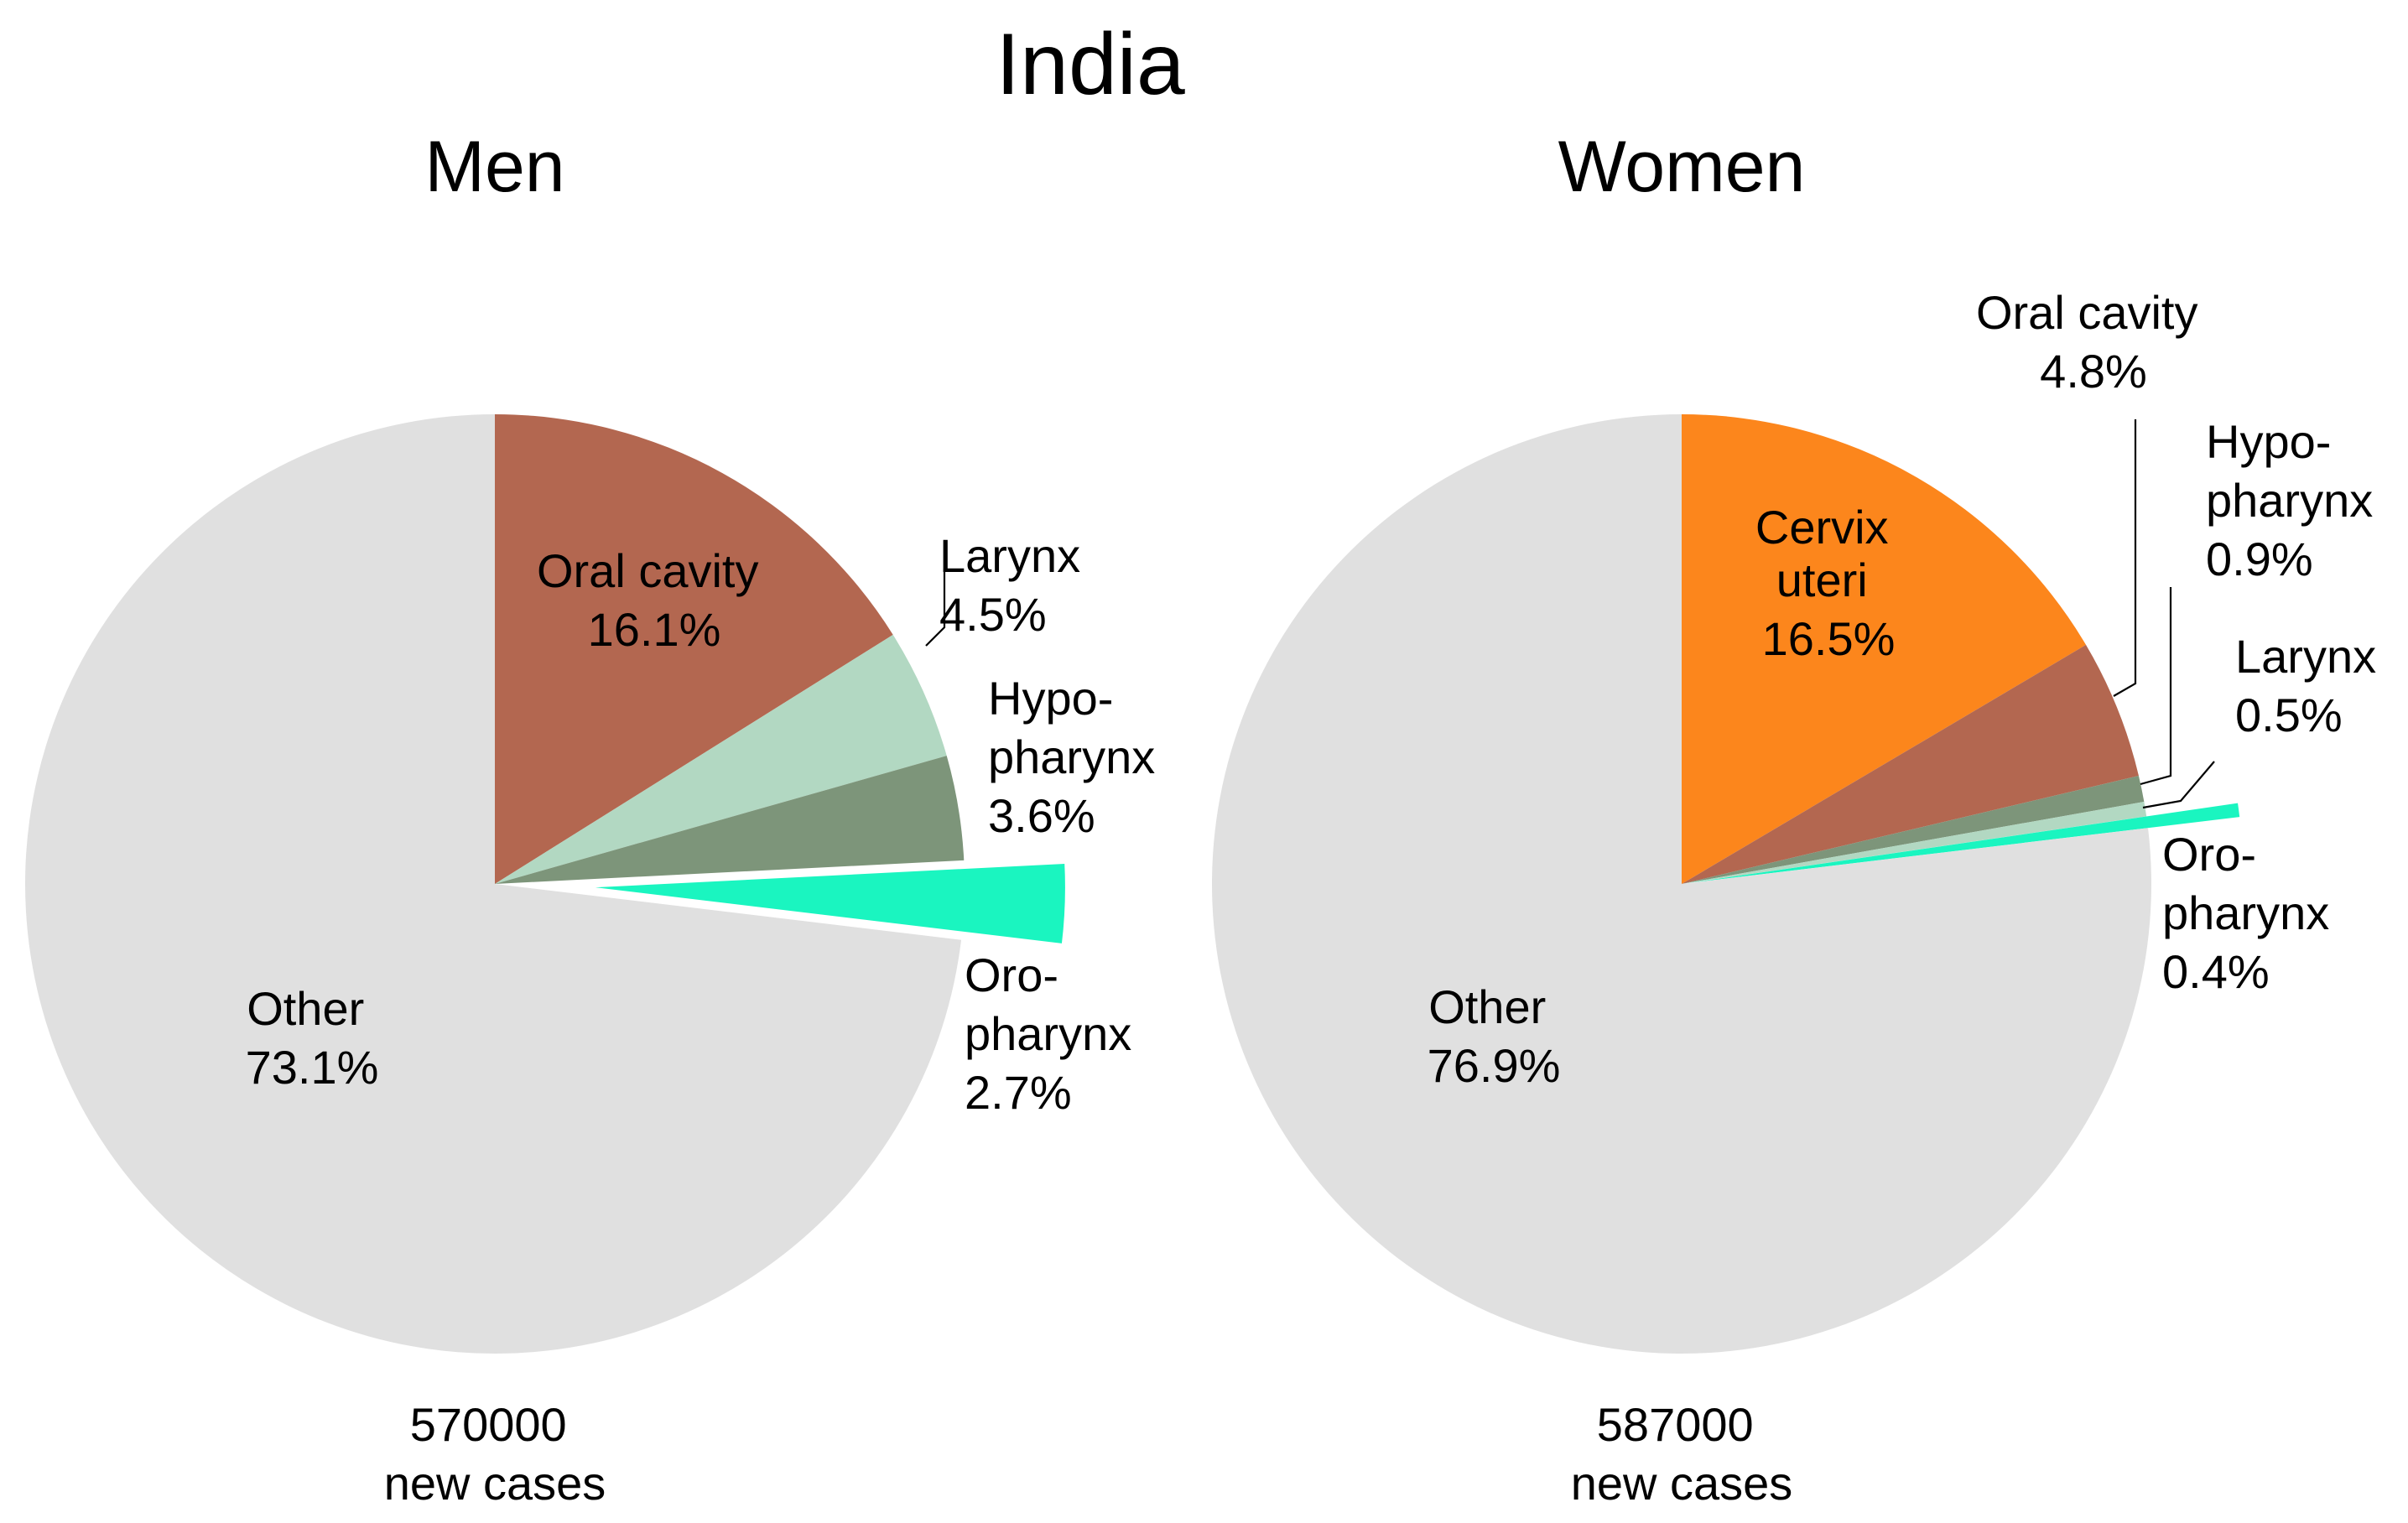 The image size is (2408, 1523). I want to click on pie-men-leaders, so click(936, 608).